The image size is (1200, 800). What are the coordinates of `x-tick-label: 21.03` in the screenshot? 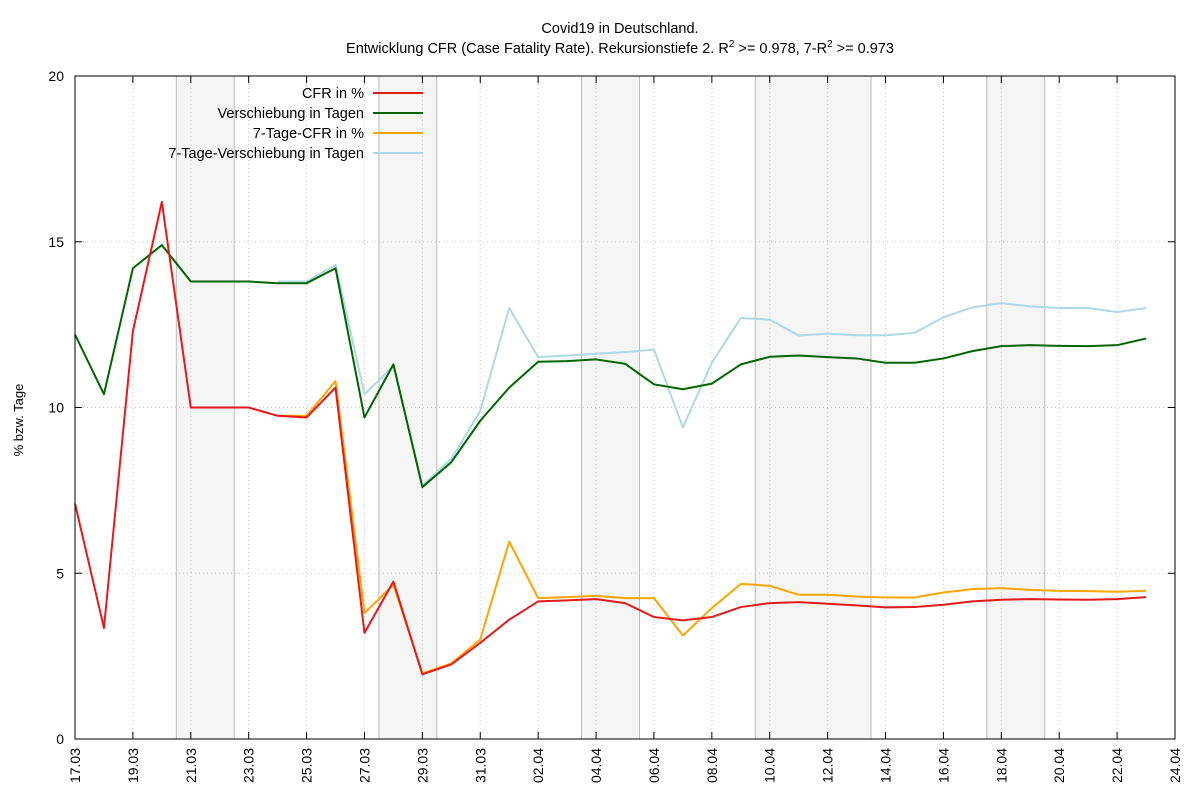 It's located at (191, 765).